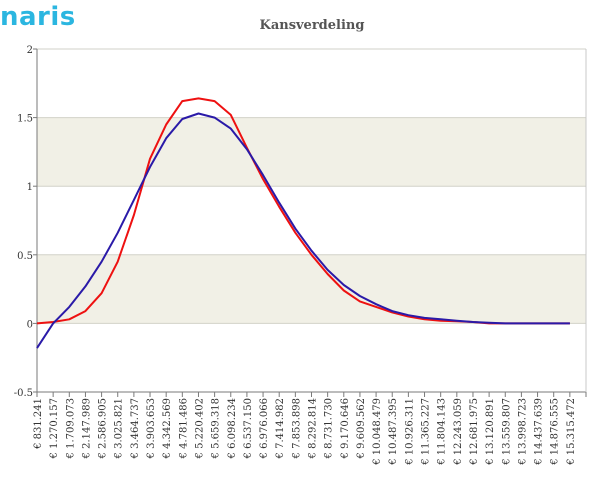 This screenshot has height=480, width=600. What do you see at coordinates (151, 428) in the screenshot?
I see `x-tick-label: € 3.903.653` at bounding box center [151, 428].